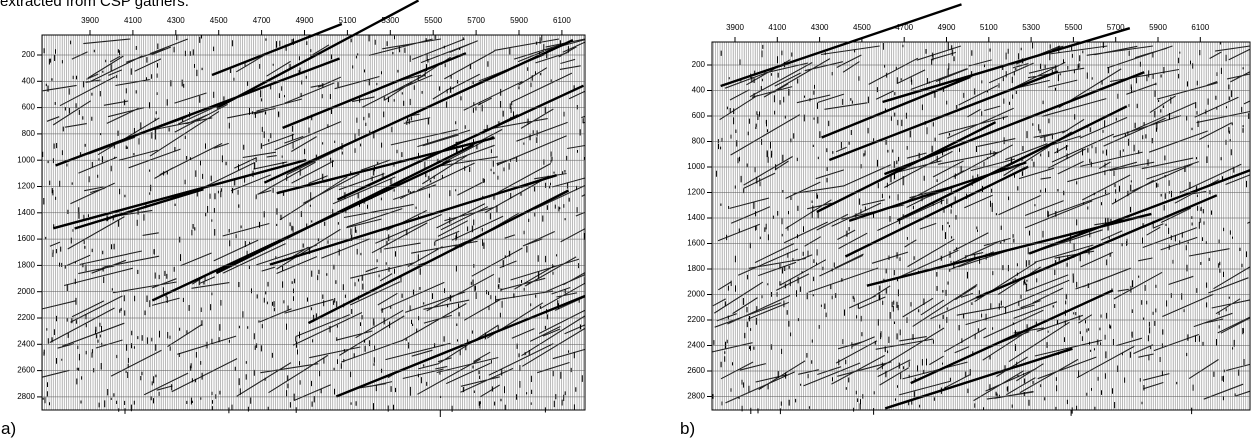 Image resolution: width=1255 pixels, height=439 pixels. Describe the element at coordinates (687, 428) in the screenshot. I see `panel-label: b)` at that location.